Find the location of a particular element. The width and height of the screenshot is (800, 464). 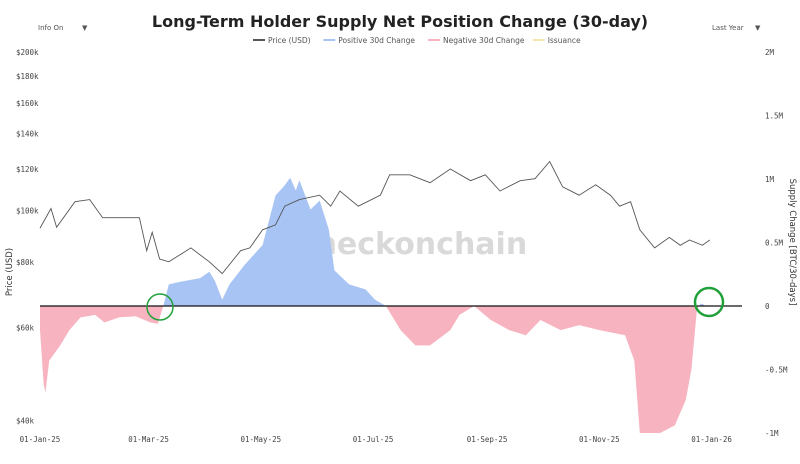

legend-item: Issuance is located at coordinates (556, 40).